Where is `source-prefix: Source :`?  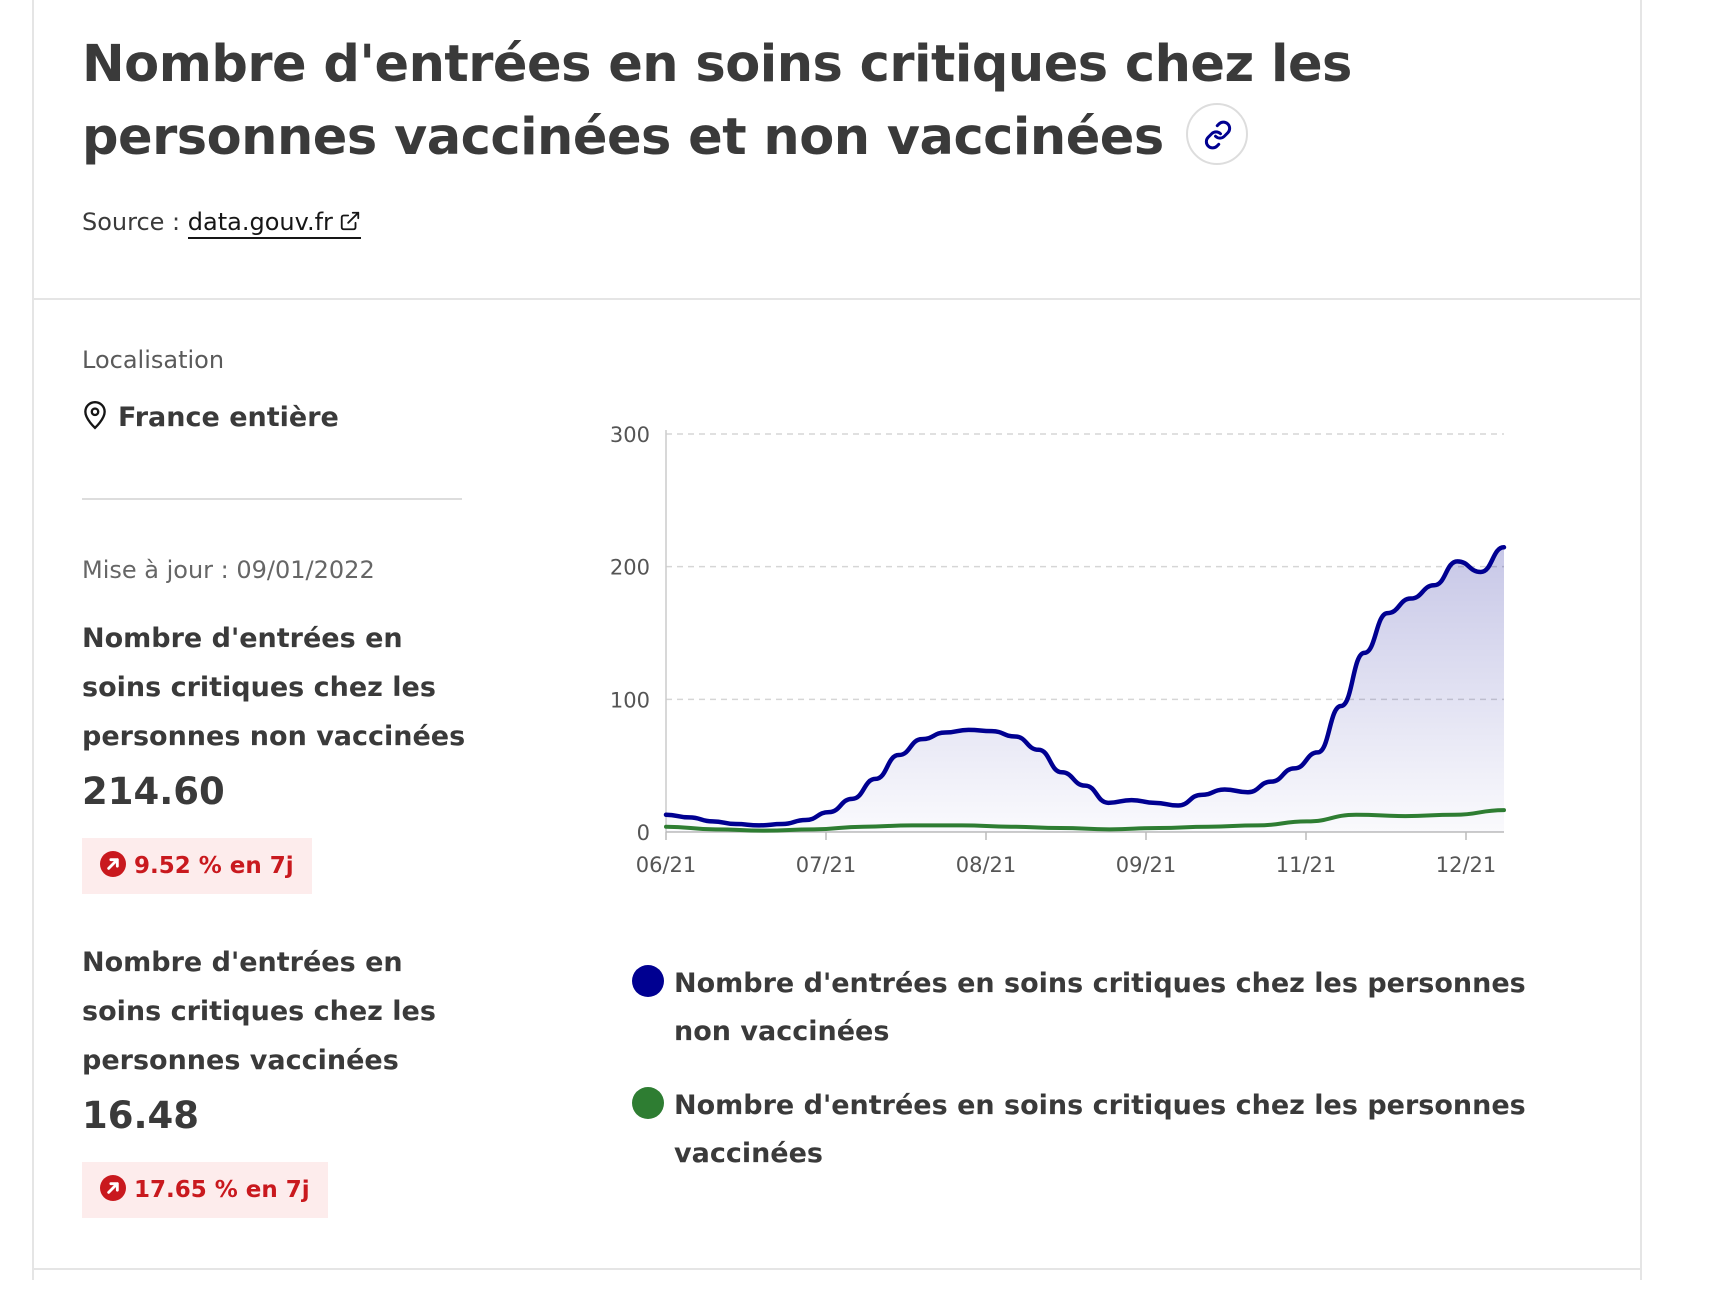 source-prefix: Source : is located at coordinates (131, 222).